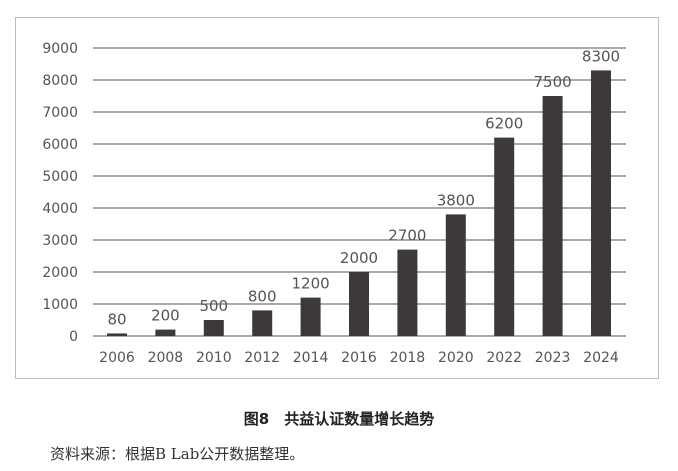 This screenshot has height=471, width=678. I want to click on x-tick-label: 2006, so click(117, 358).